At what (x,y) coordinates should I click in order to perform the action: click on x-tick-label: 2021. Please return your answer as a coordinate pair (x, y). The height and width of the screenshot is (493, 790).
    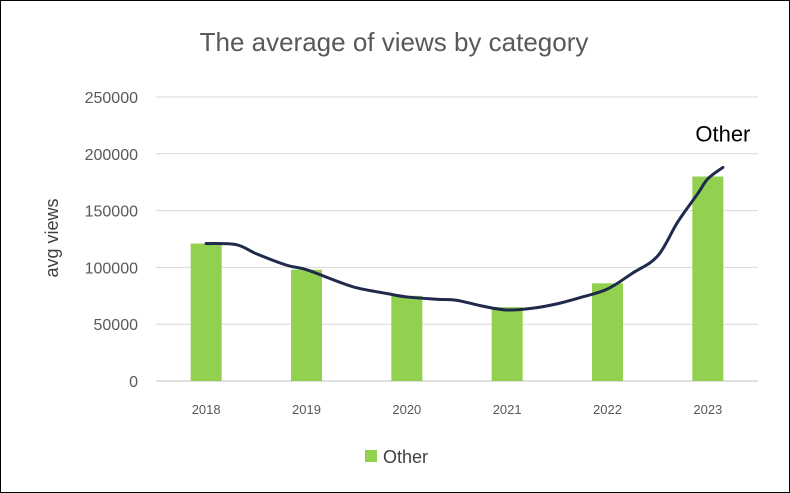
    Looking at the image, I should click on (507, 409).